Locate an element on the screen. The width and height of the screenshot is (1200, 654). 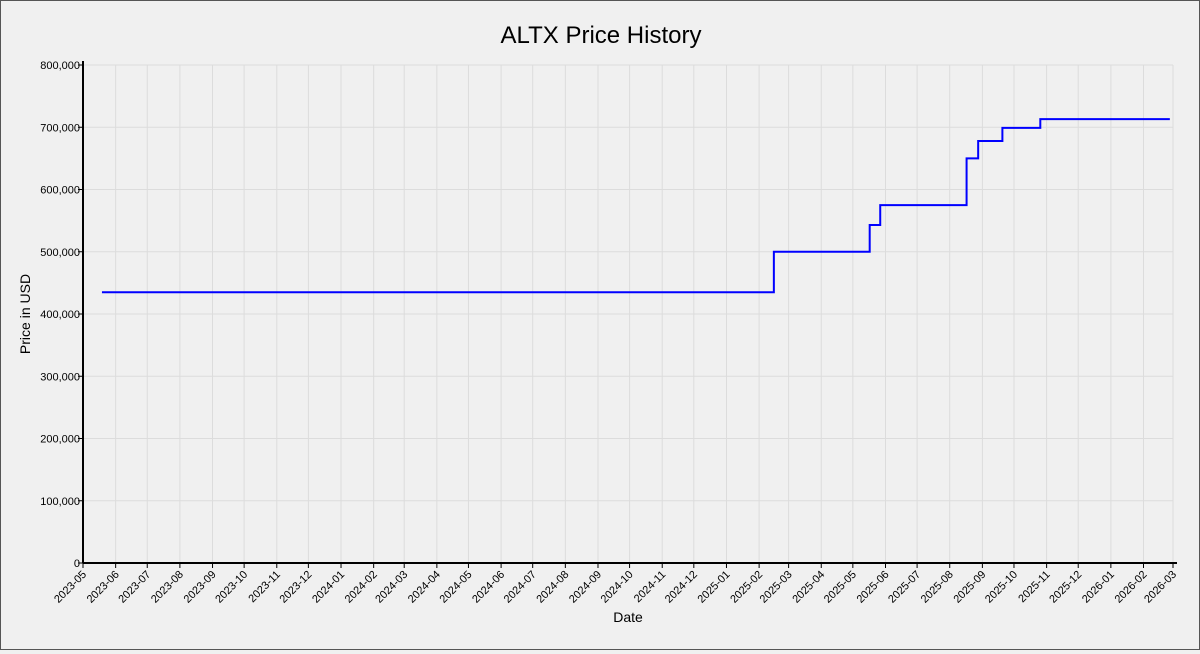
y-tick-label: 800,000 is located at coordinates (60, 66).